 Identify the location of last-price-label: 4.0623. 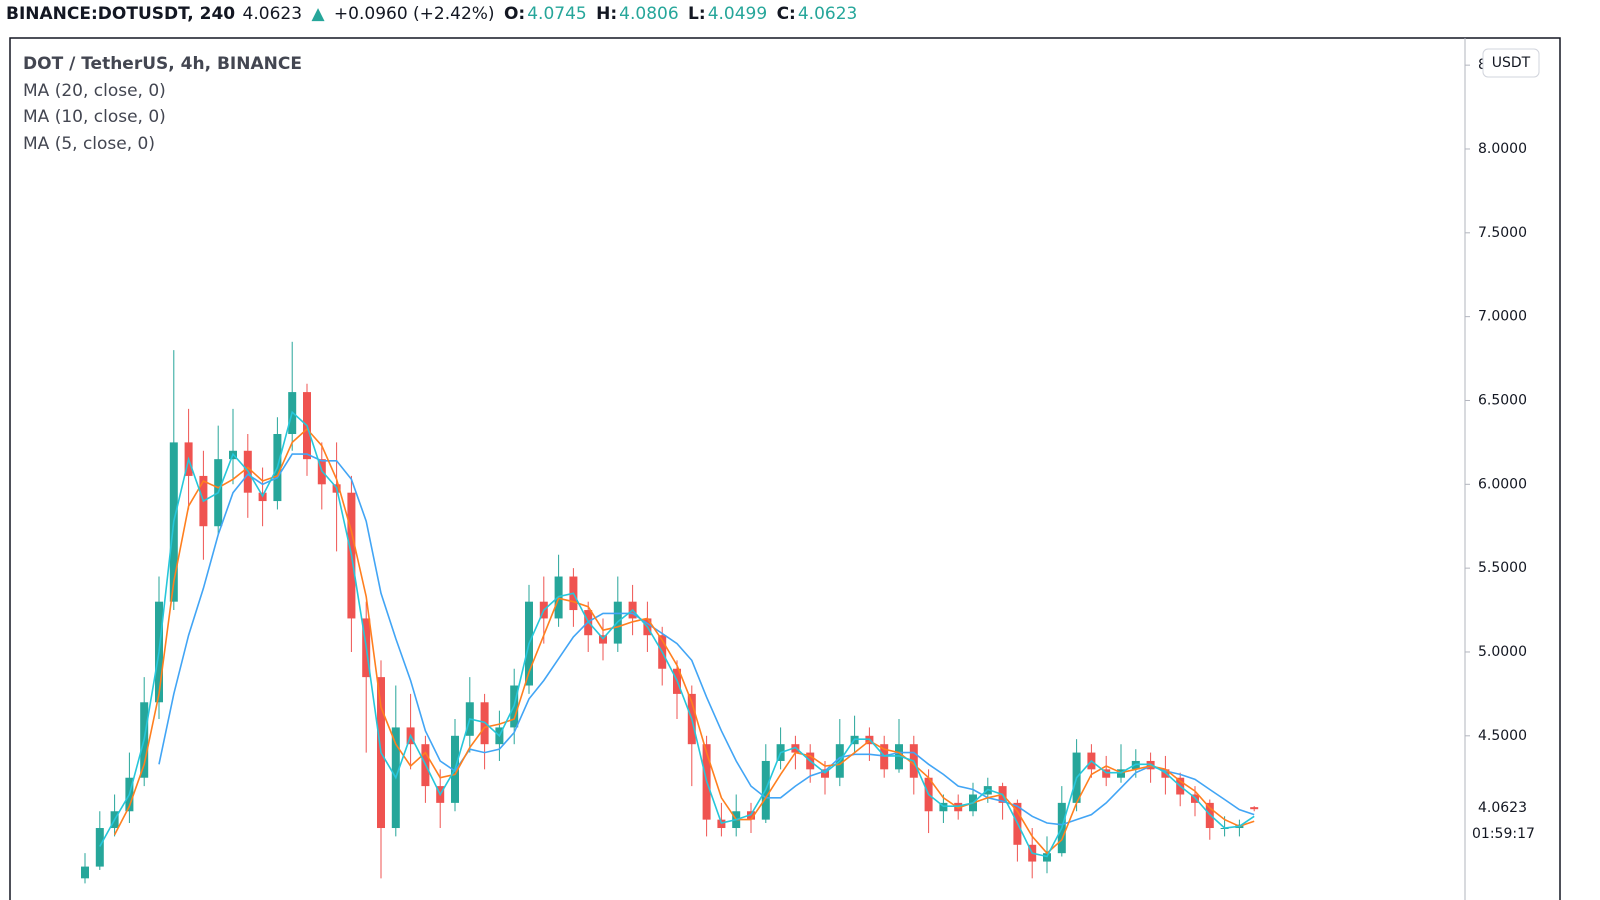
(1502, 808).